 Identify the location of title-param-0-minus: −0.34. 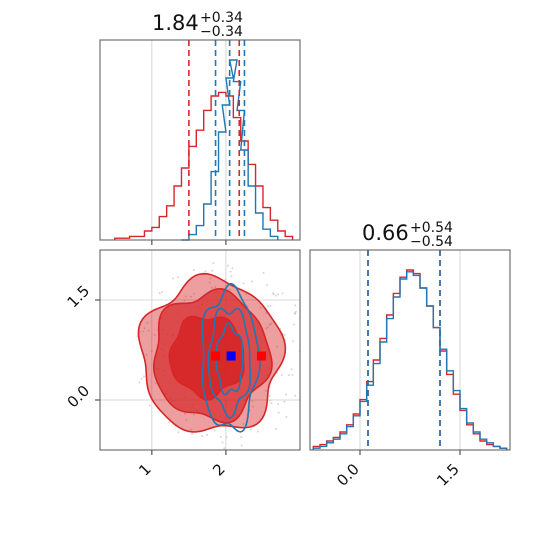
(221, 32).